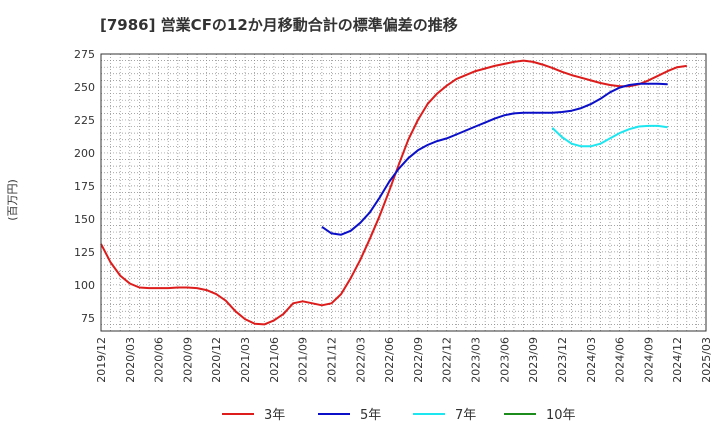 Image resolution: width=720 pixels, height=440 pixels. Describe the element at coordinates (101, 360) in the screenshot. I see `x-tick-label: 2019/12` at that location.